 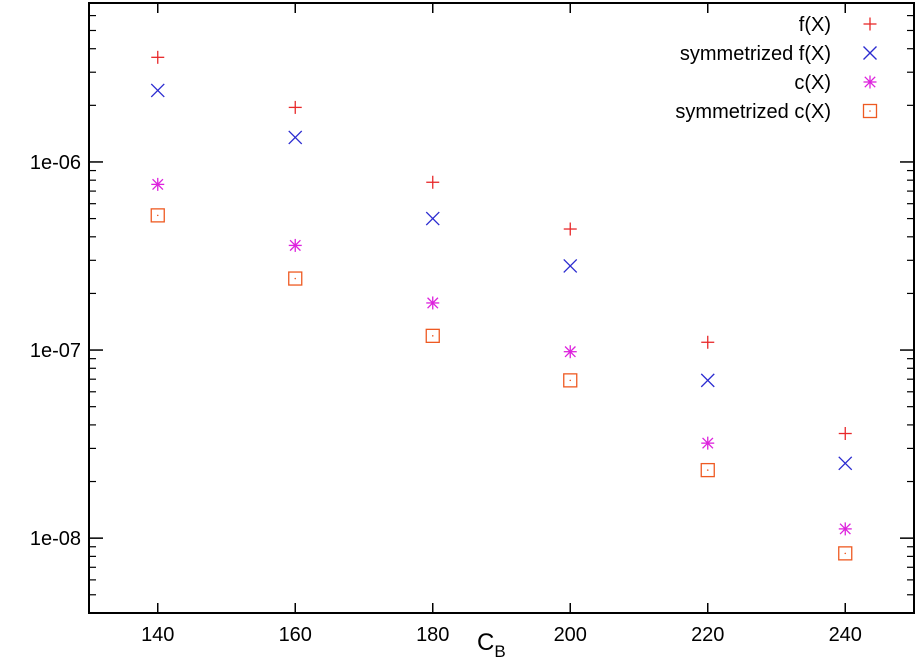 I want to click on x-axis-label-subscript: B, so click(x=499, y=651).